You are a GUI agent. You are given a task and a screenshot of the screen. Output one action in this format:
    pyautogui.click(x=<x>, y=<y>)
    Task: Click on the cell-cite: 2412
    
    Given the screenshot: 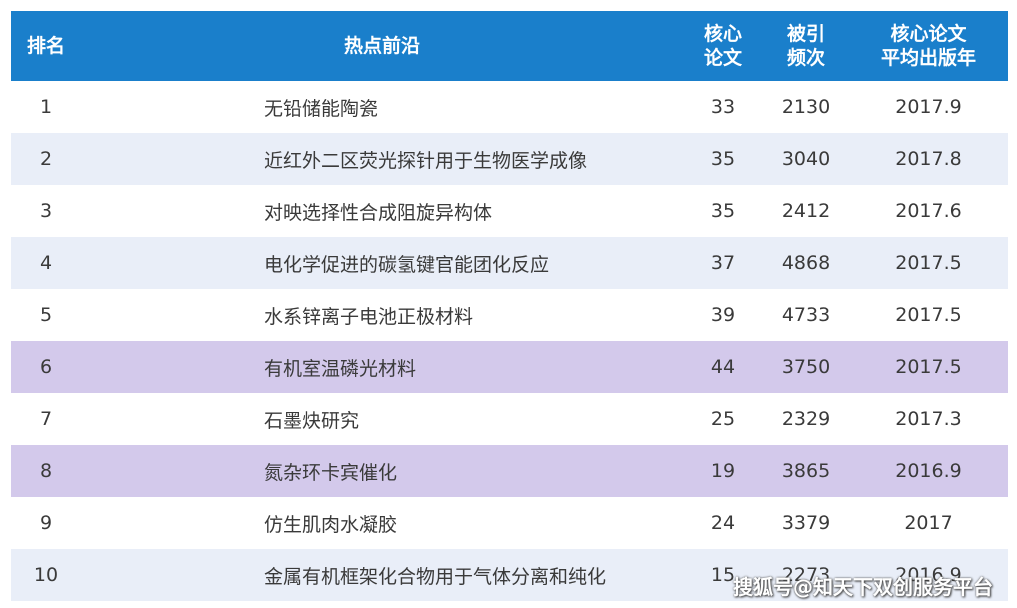 What is the action you would take?
    pyautogui.click(x=806, y=211)
    